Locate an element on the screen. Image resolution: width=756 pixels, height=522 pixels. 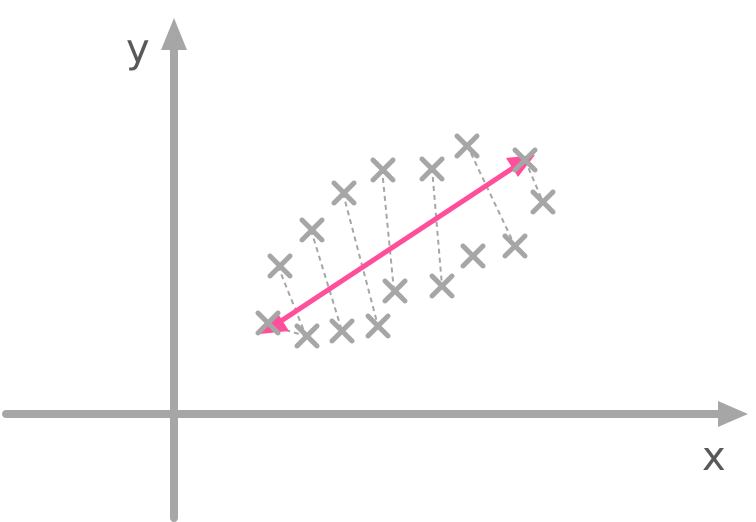
y-axis-label: y is located at coordinates (138, 49).